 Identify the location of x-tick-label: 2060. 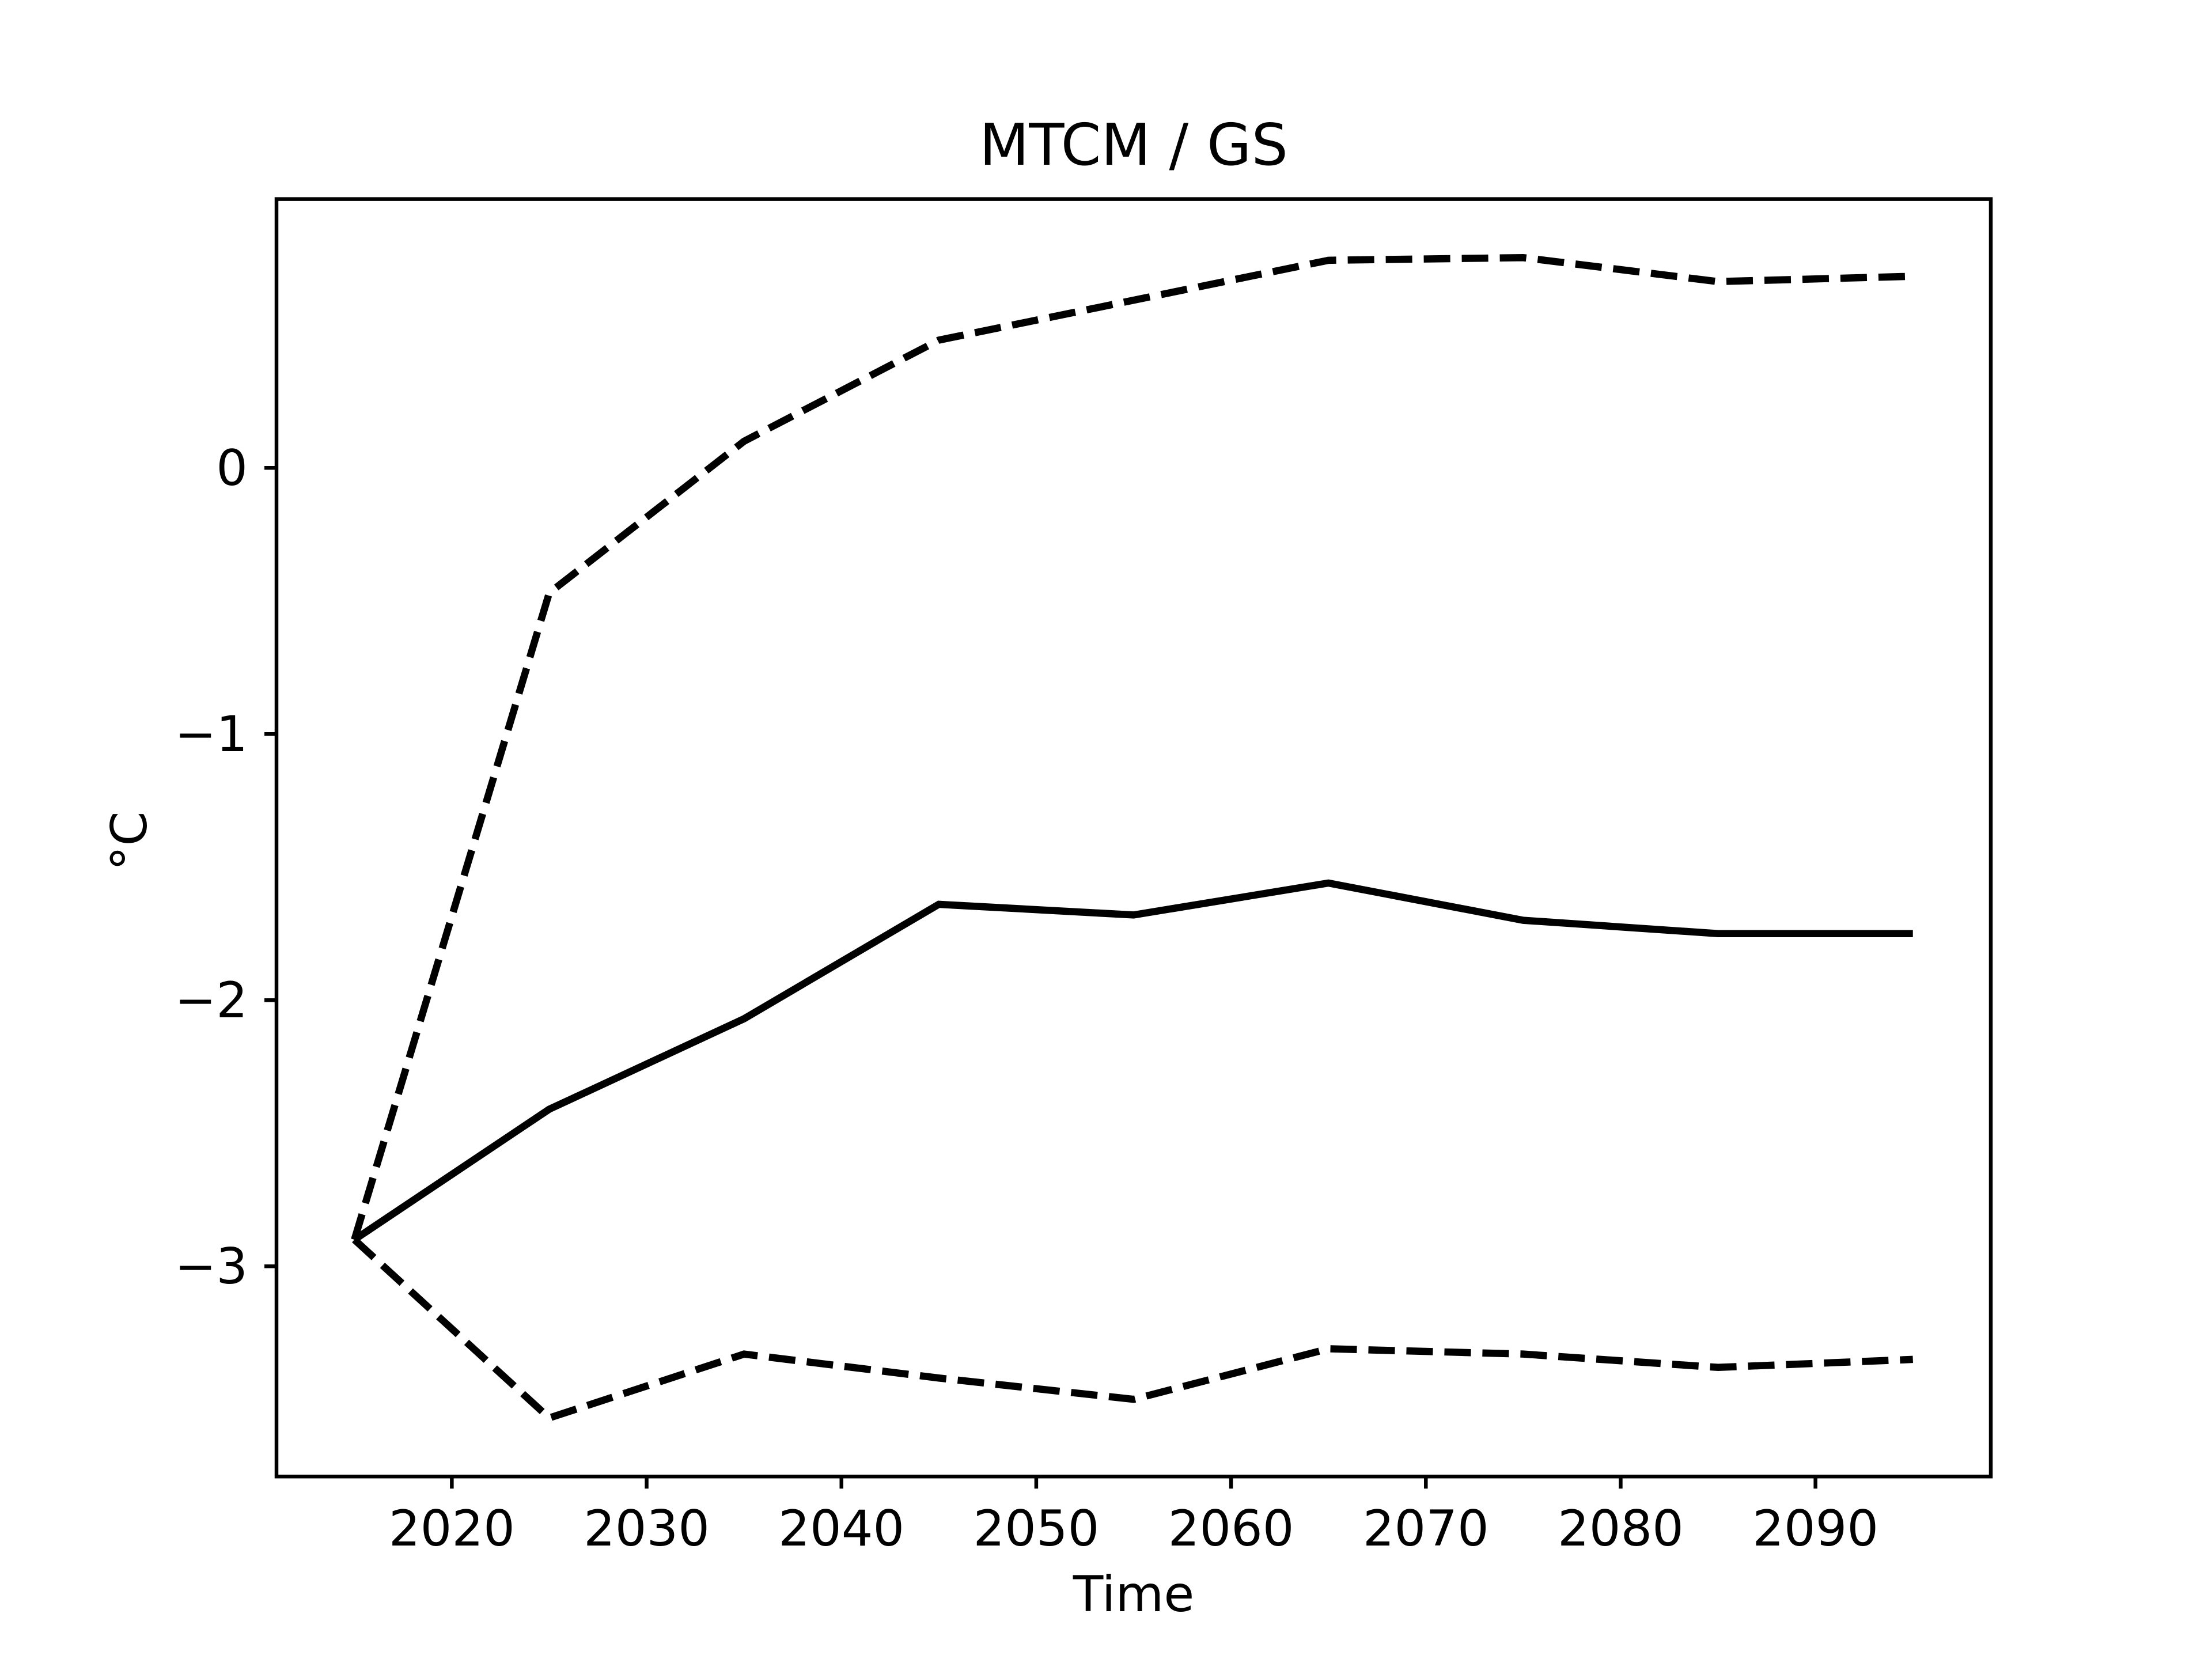
(1231, 1529).